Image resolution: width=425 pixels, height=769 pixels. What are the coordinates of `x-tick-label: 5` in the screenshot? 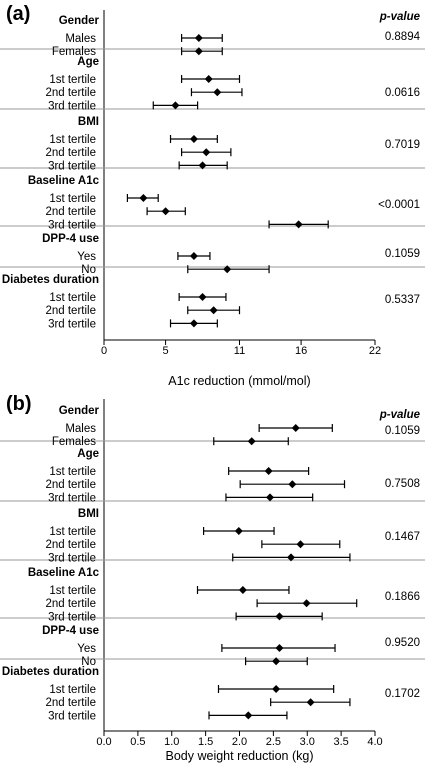 It's located at (166, 351).